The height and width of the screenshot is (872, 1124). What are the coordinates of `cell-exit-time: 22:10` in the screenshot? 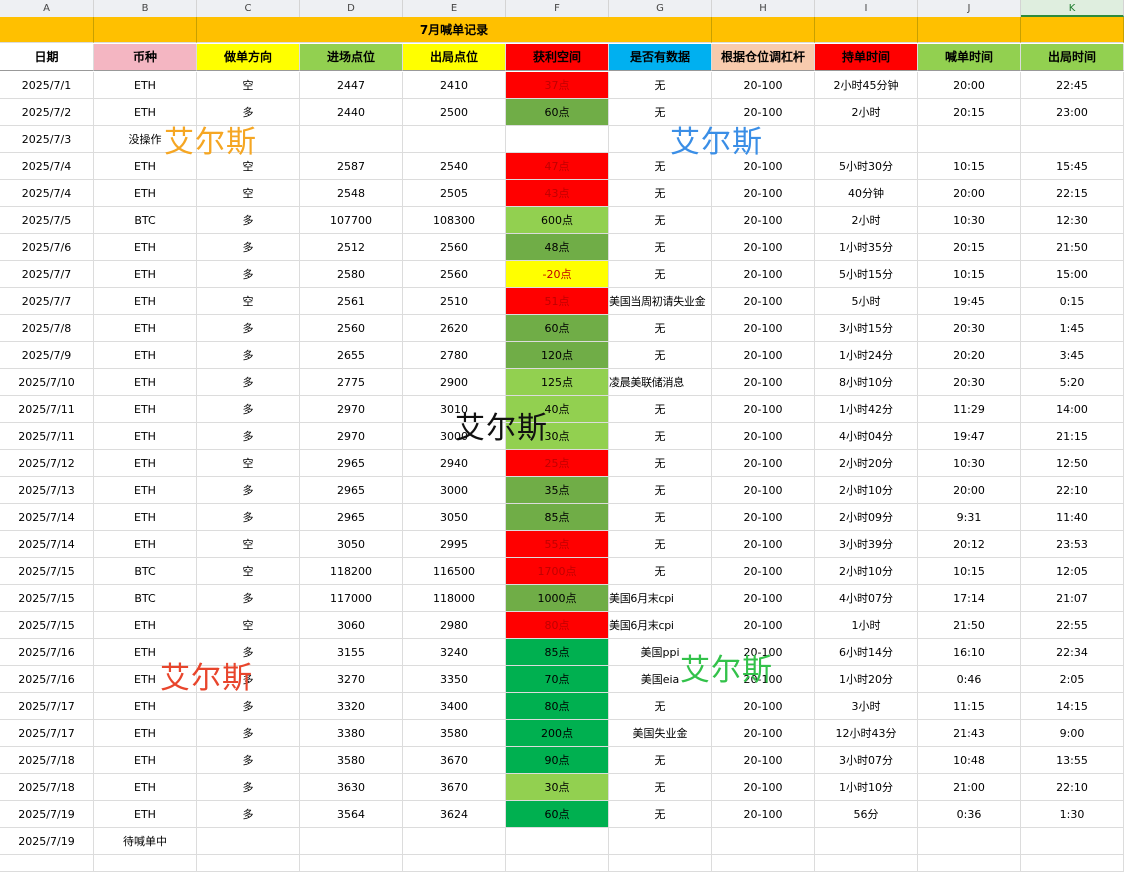 It's located at (1072, 787).